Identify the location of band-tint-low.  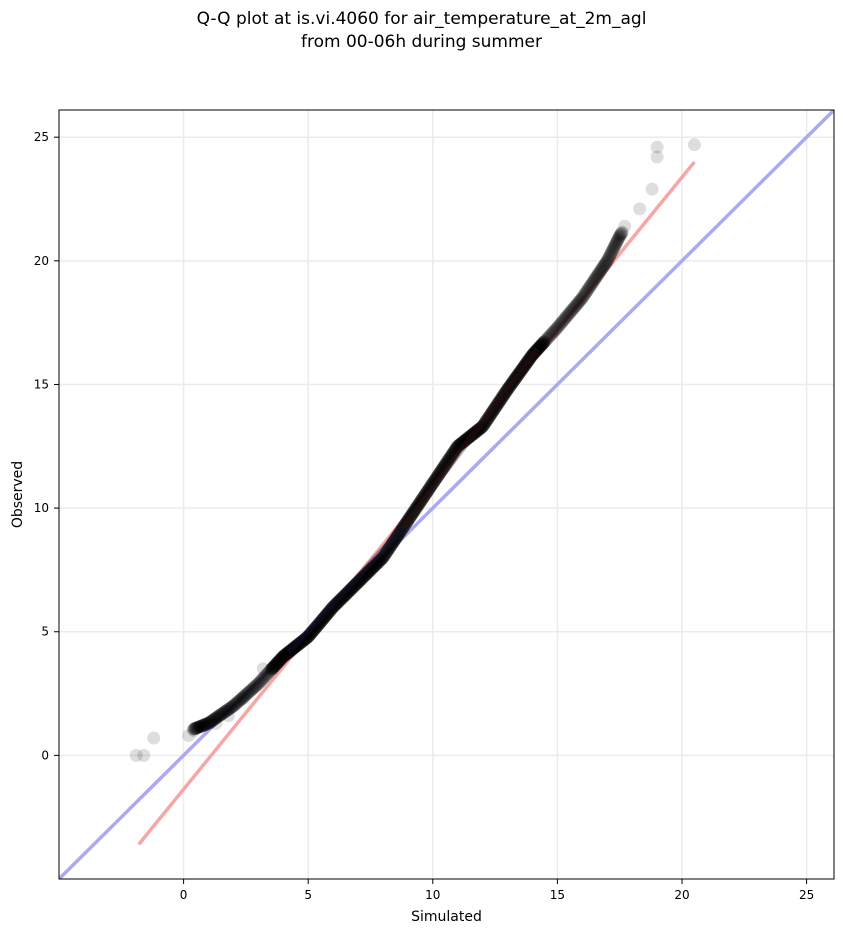
(346, 590).